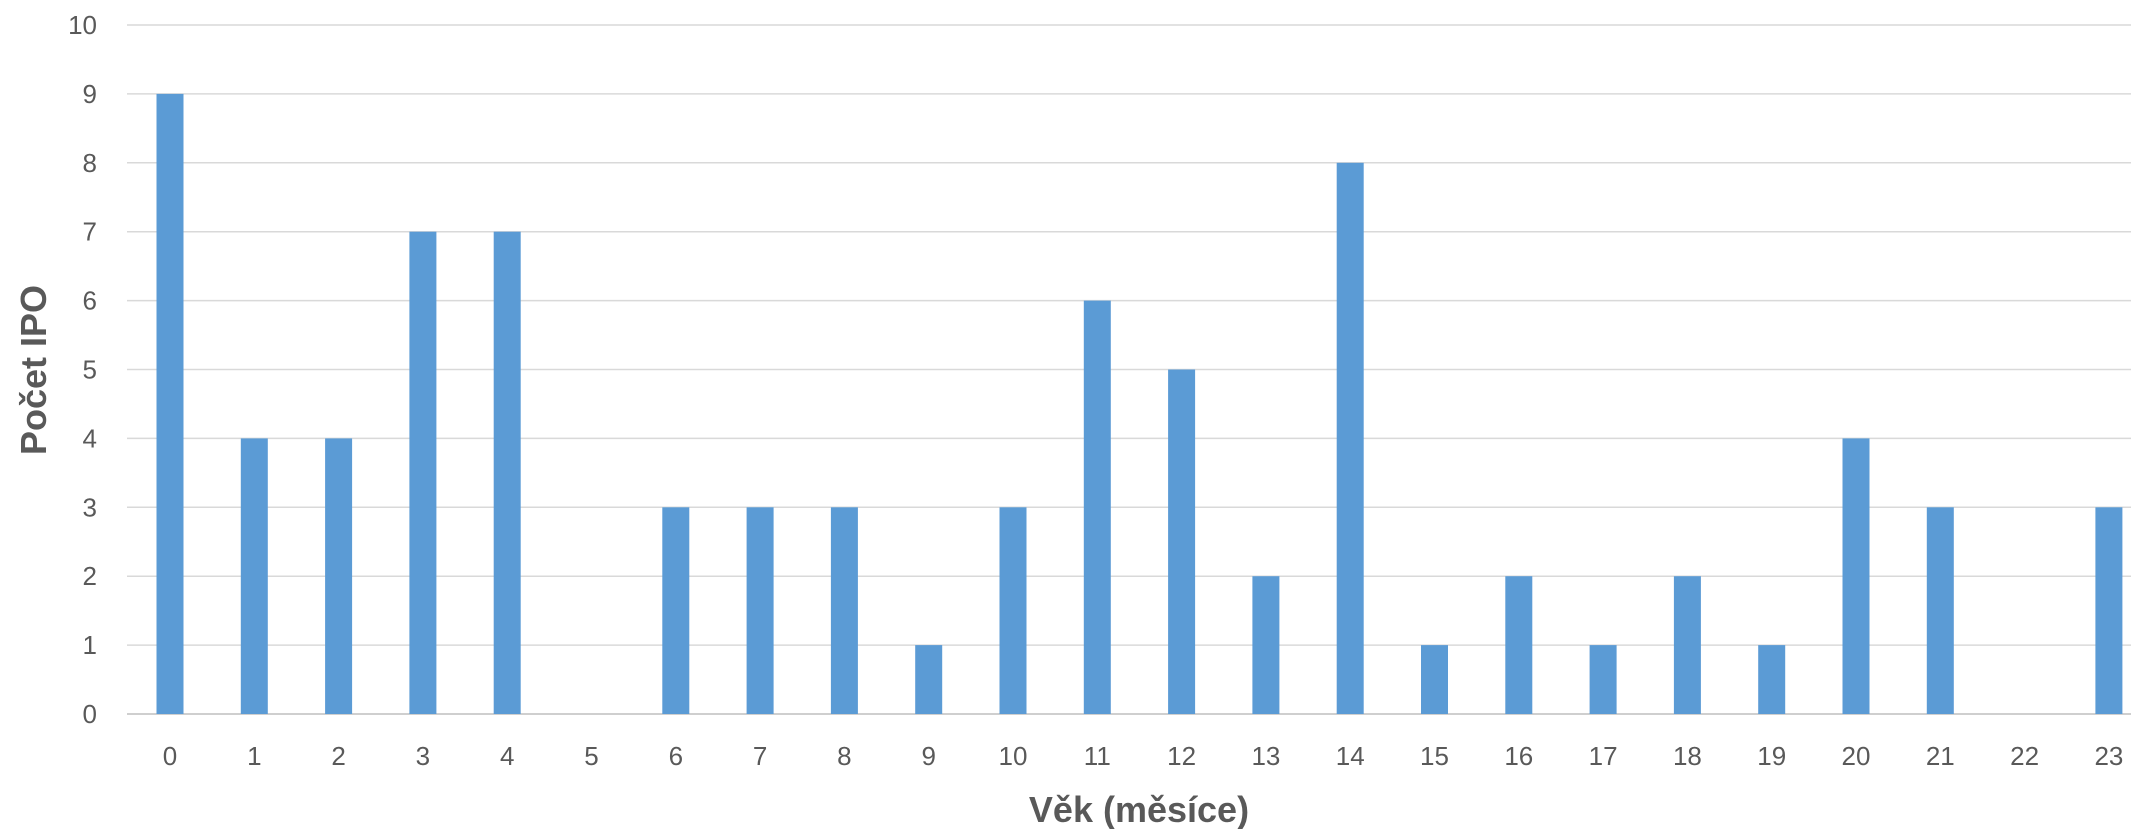 The image size is (2131, 829). Describe the element at coordinates (1097, 756) in the screenshot. I see `x-tick-label: 11` at that location.